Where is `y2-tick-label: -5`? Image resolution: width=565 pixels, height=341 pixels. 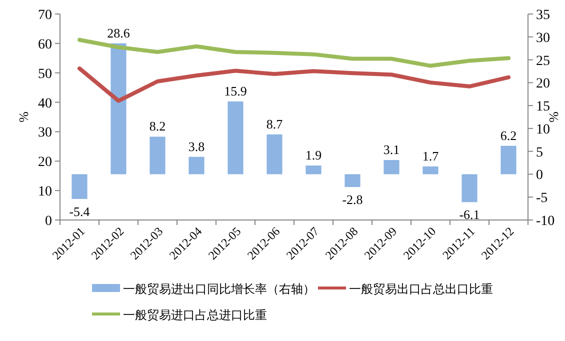
y2-tick-label: -5 is located at coordinates (542, 198).